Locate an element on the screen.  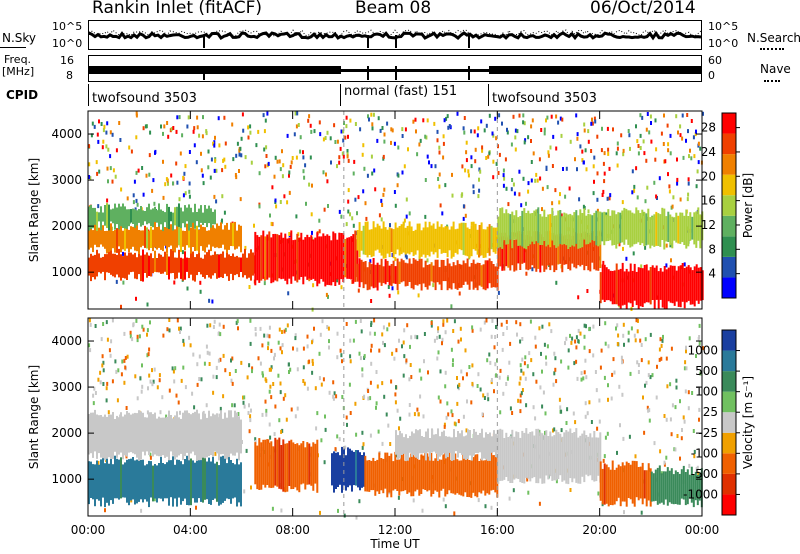
power-ytick-label-0: 1000 is located at coordinates (66, 272).